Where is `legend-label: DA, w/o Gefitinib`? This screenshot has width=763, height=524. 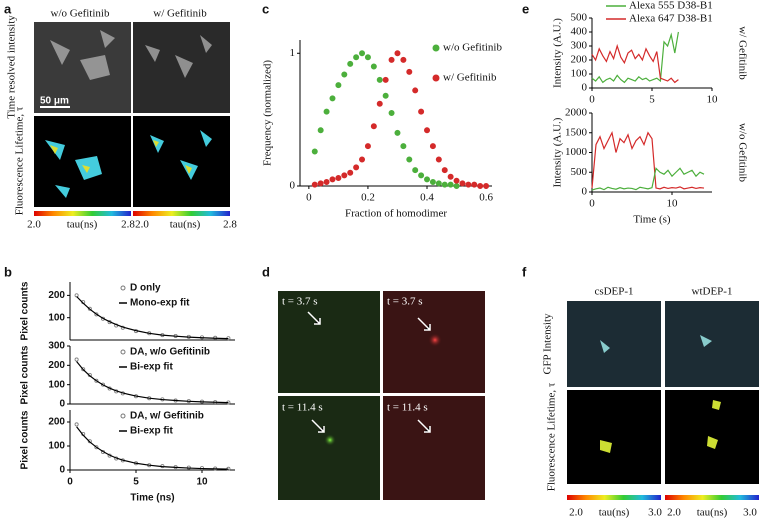
legend-label: DA, w/o Gefitinib is located at coordinates (170, 352).